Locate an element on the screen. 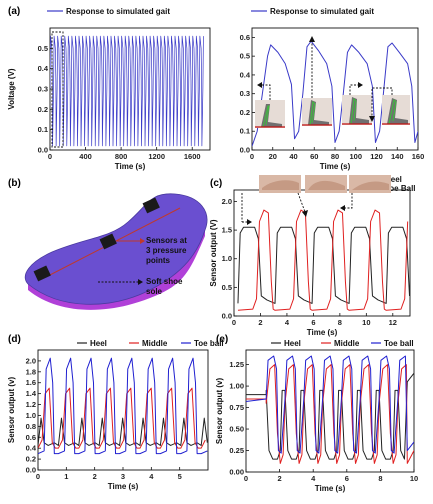 The width and height of the screenshot is (433, 504). panel-label-e: (e) is located at coordinates (222, 339).